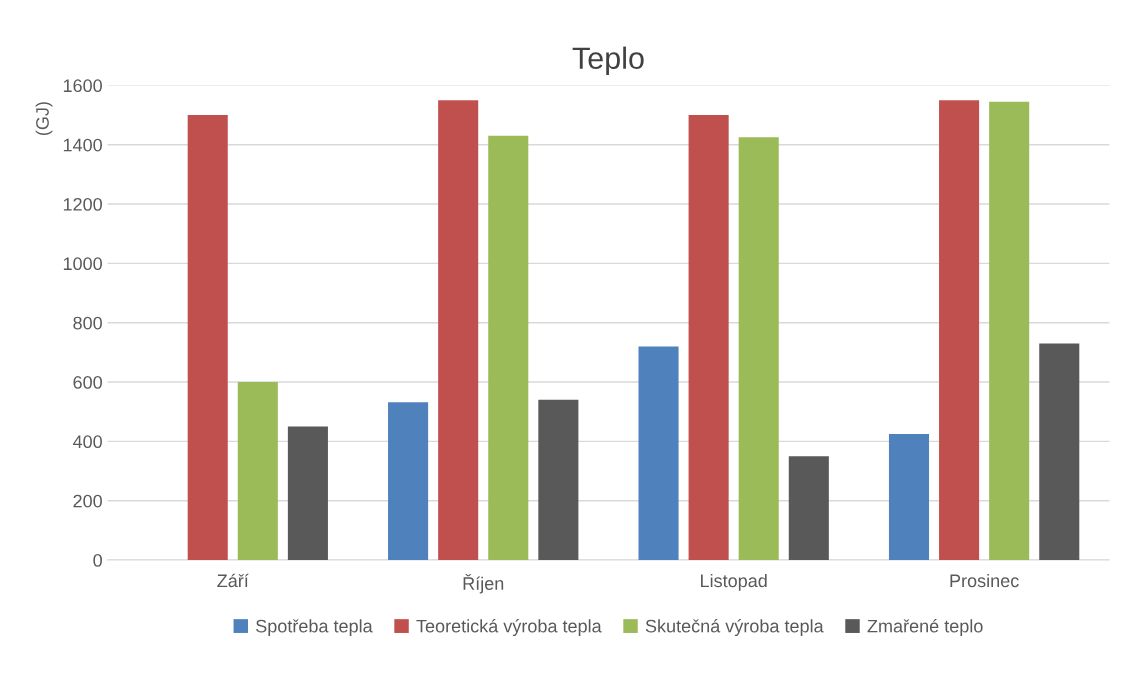 This screenshot has width=1132, height=683. What do you see at coordinates (509, 628) in the screenshot?
I see `legend-label: Teoretická výroba tepla` at bounding box center [509, 628].